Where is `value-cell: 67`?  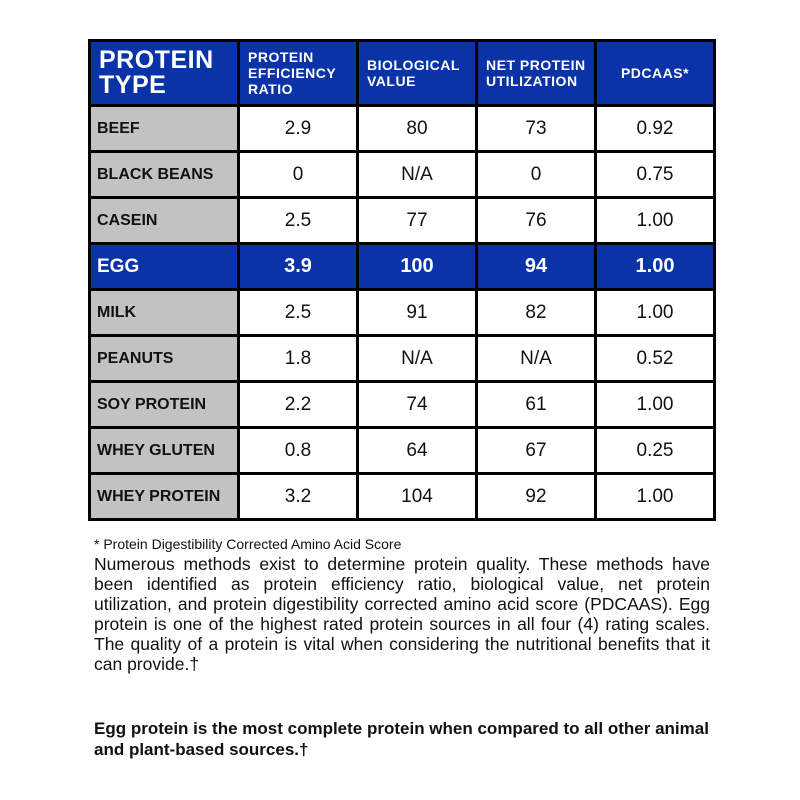 value-cell: 67 is located at coordinates (536, 450).